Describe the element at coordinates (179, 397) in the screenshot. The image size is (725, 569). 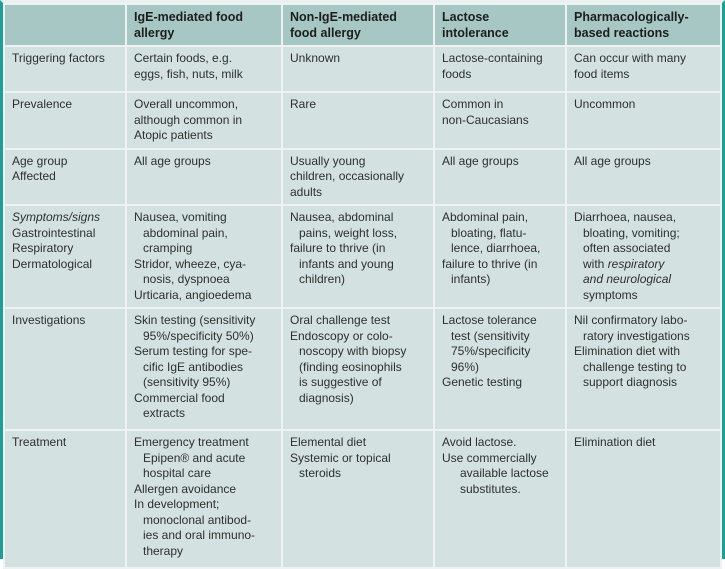
I see `cell-line: Commercial food` at that location.